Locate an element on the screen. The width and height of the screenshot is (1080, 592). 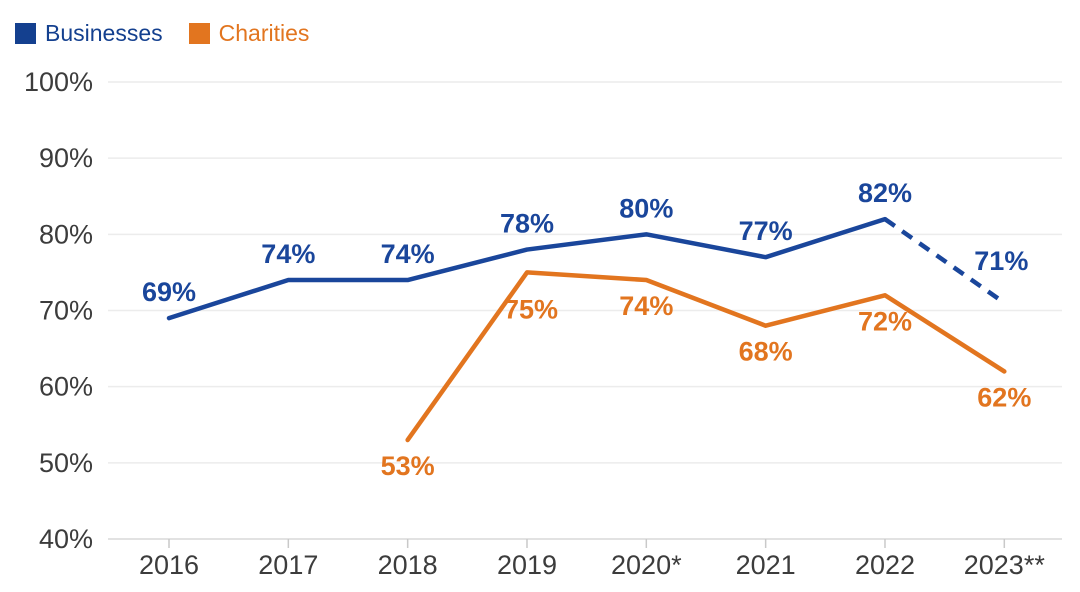
y-axis-tick-label: 90% is located at coordinates (66, 158).